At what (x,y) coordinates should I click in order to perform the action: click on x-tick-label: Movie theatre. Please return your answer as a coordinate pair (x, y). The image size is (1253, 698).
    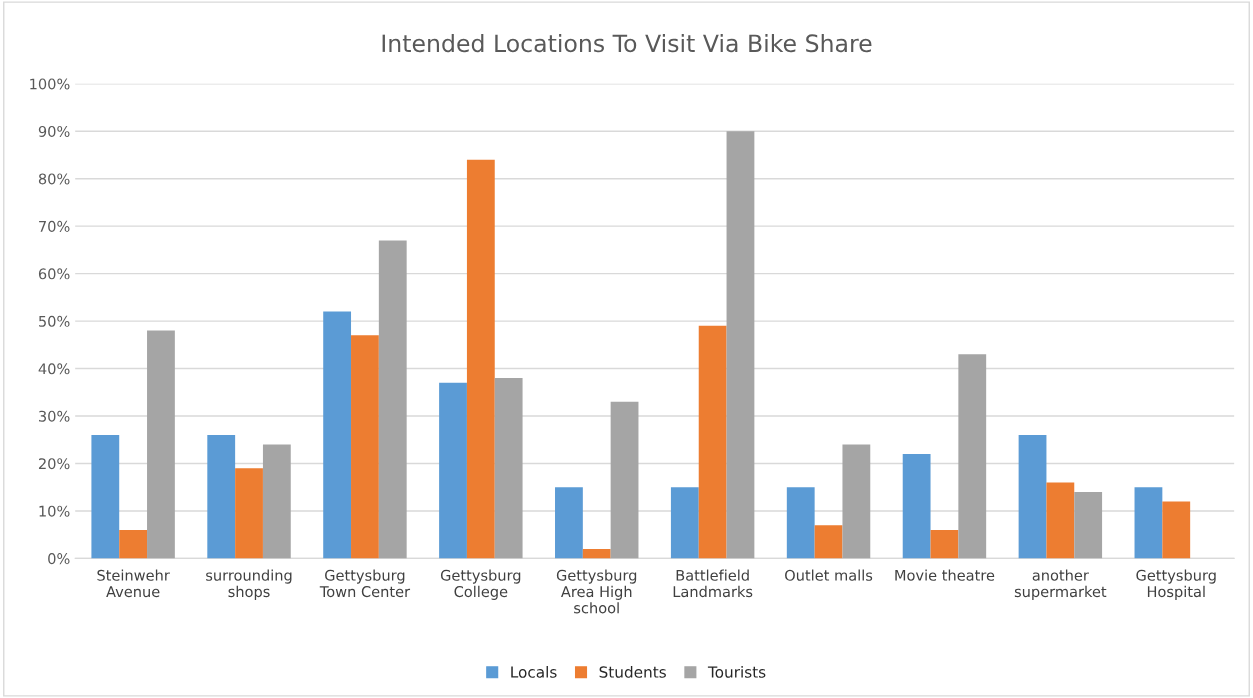
    Looking at the image, I should click on (945, 575).